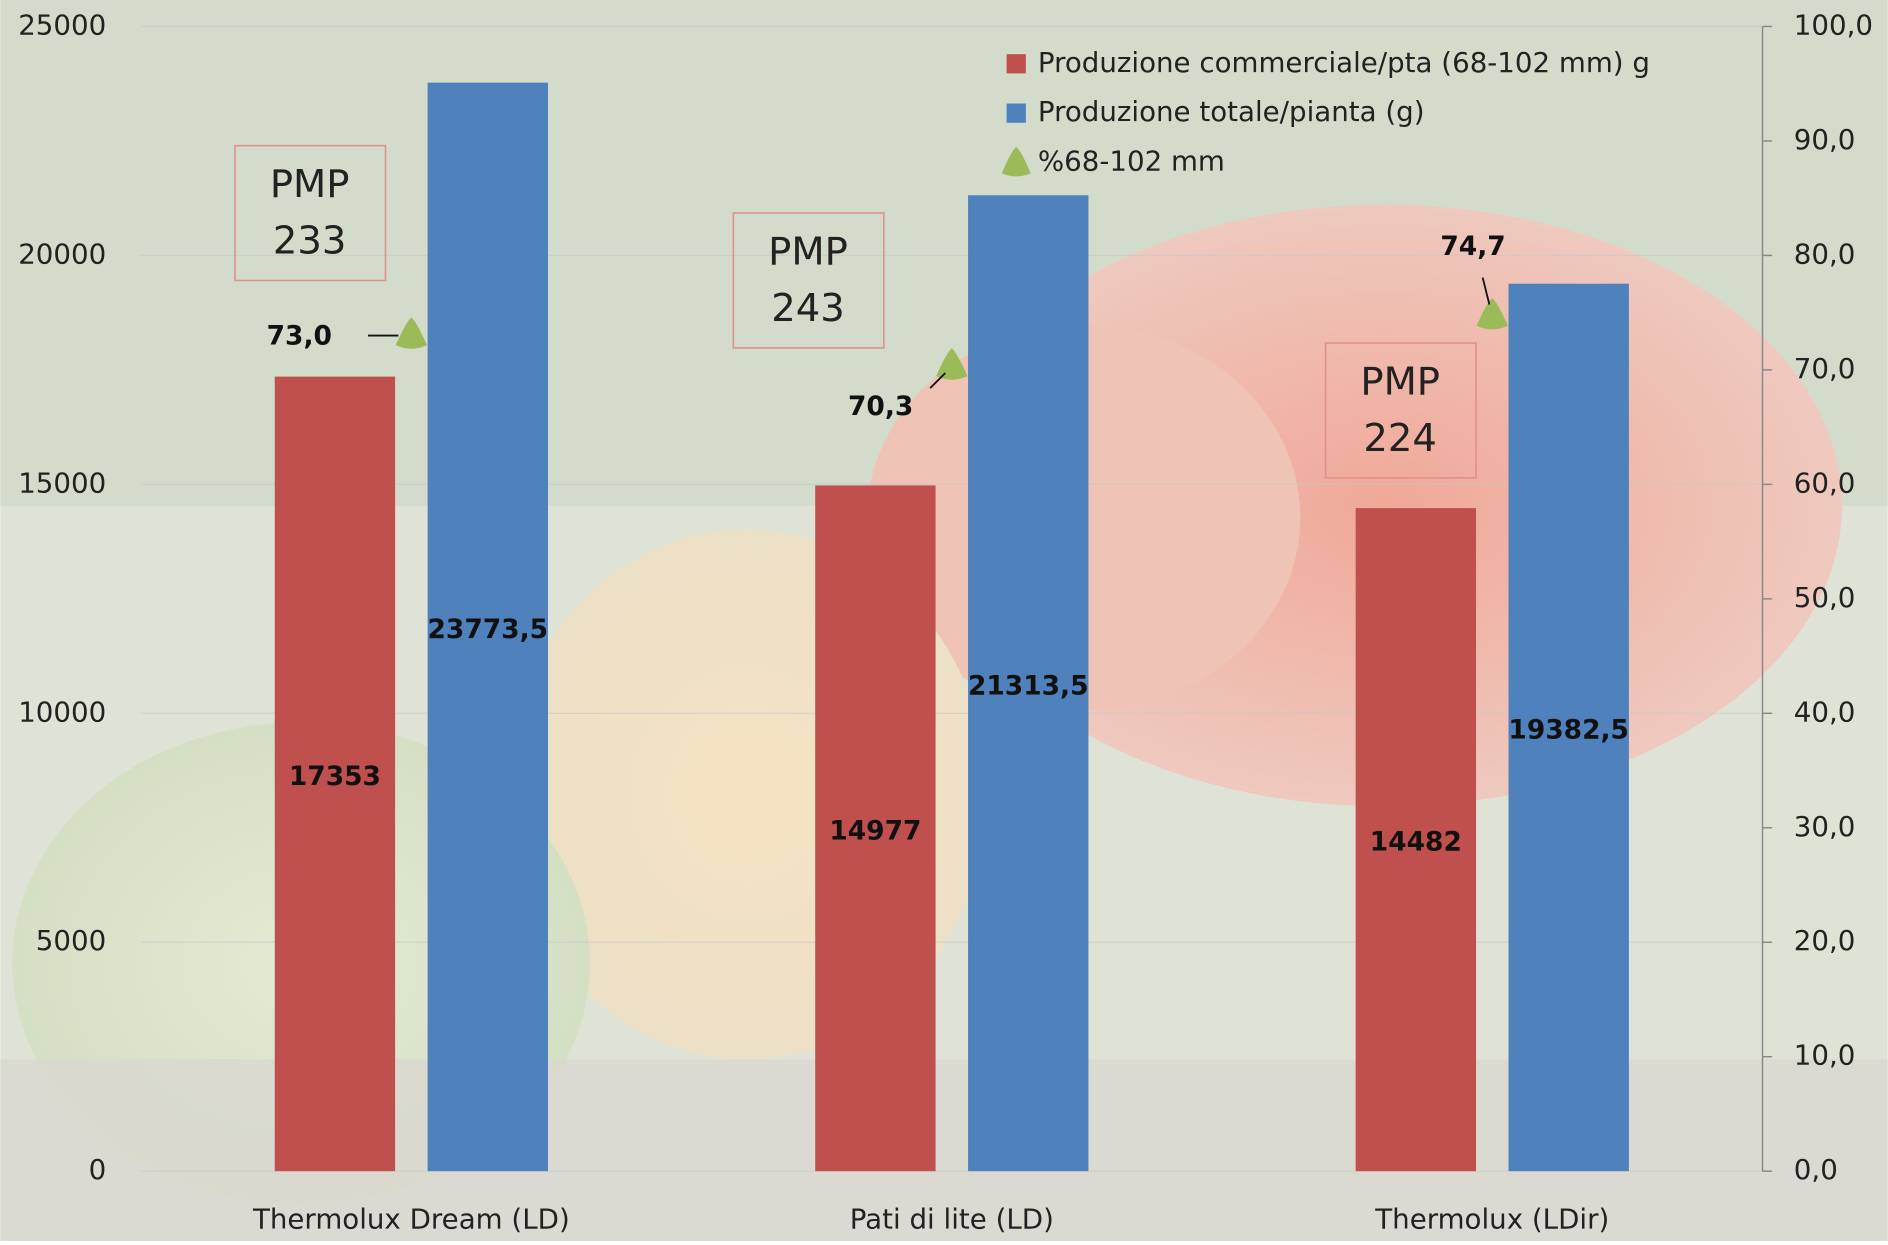 The width and height of the screenshot is (1888, 1245). I want to click on y2-tick-label: 60,0, so click(1825, 482).